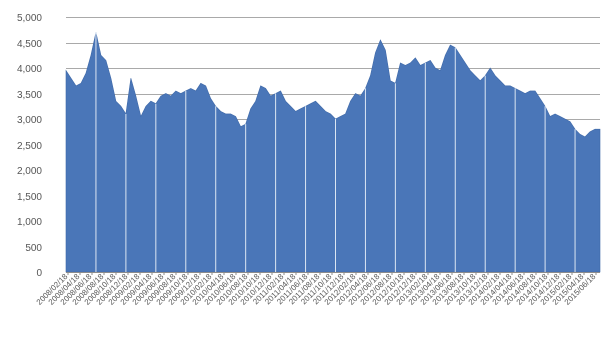 The image size is (606, 353). Describe the element at coordinates (29, 197) in the screenshot. I see `y-tick-label: 1,500` at that location.